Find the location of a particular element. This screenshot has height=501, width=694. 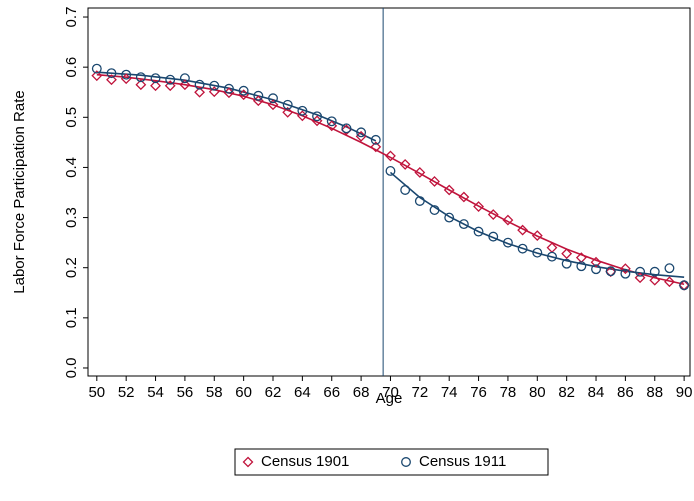

y-tick-label: 0.4 is located at coordinates (71, 167).